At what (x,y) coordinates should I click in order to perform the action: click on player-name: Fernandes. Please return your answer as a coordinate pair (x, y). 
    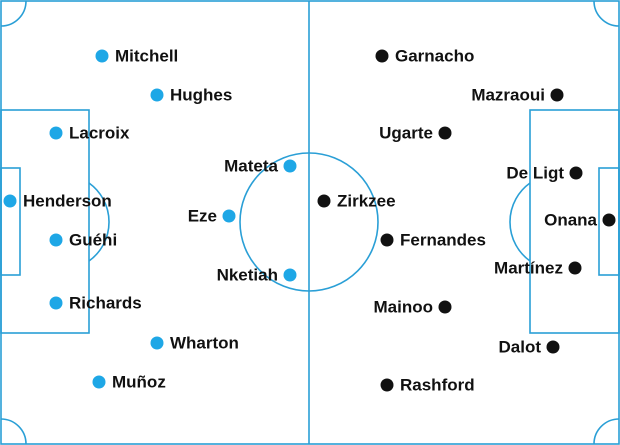
    Looking at the image, I should click on (443, 239).